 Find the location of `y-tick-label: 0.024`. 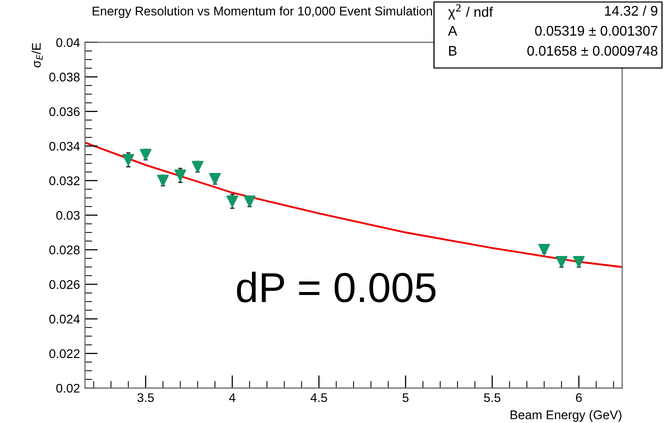

y-tick-label: 0.024 is located at coordinates (64, 319).